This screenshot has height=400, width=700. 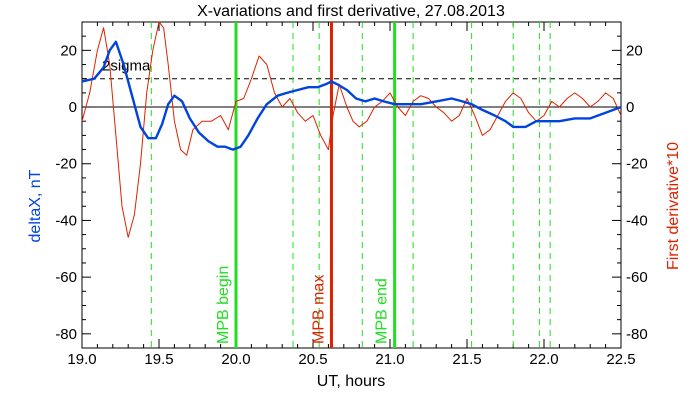 What do you see at coordinates (158, 359) in the screenshot?
I see `x-tick-label: 19.5` at bounding box center [158, 359].